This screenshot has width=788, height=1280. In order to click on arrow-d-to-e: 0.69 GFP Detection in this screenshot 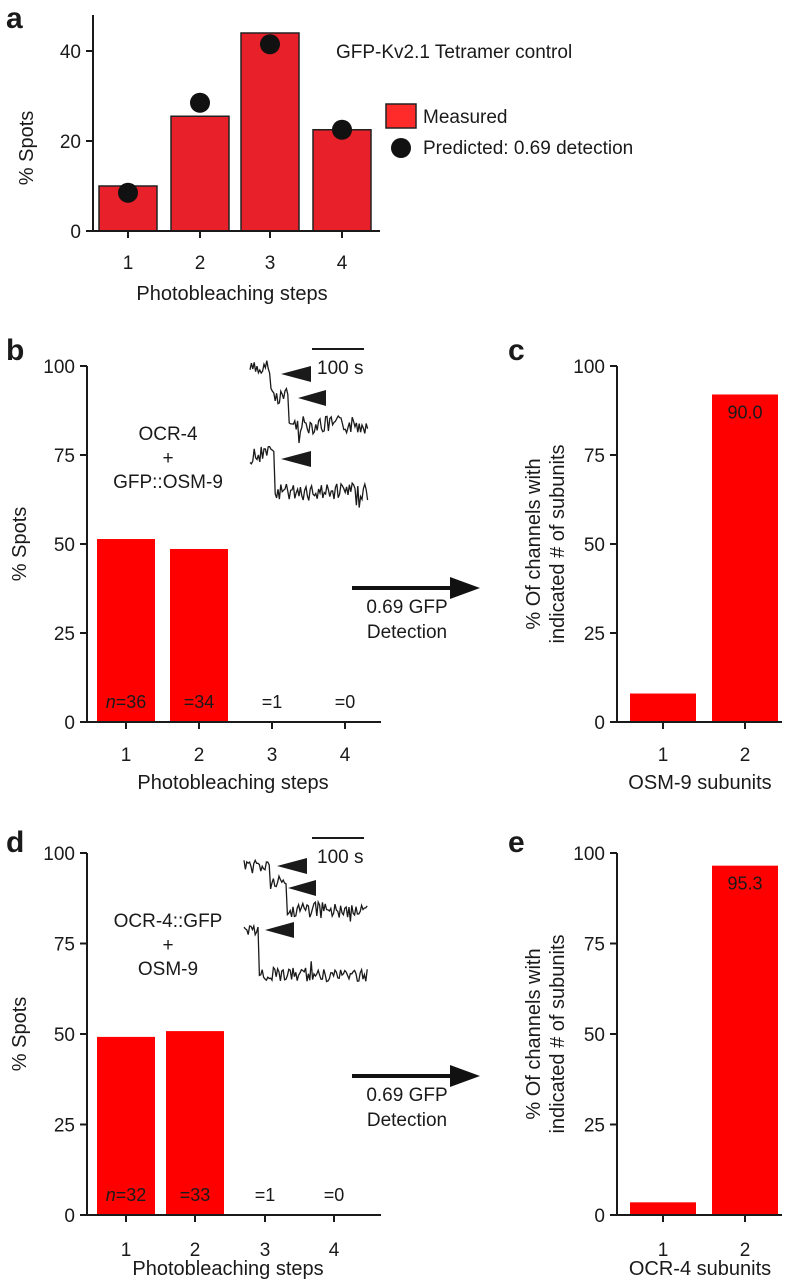, I will do `click(416, 1098)`.